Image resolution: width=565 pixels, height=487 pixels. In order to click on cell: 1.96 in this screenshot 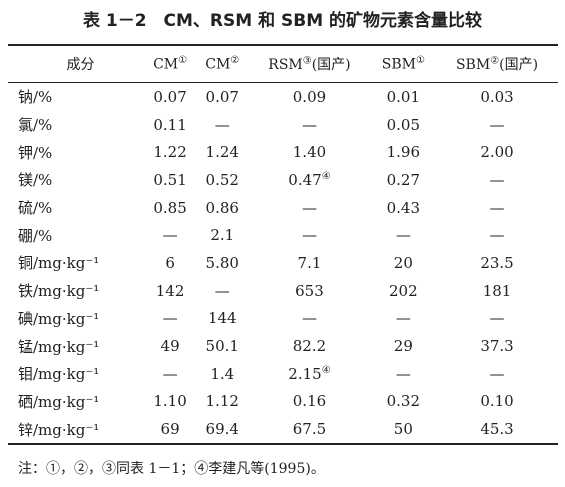, I will do `click(403, 152)`.